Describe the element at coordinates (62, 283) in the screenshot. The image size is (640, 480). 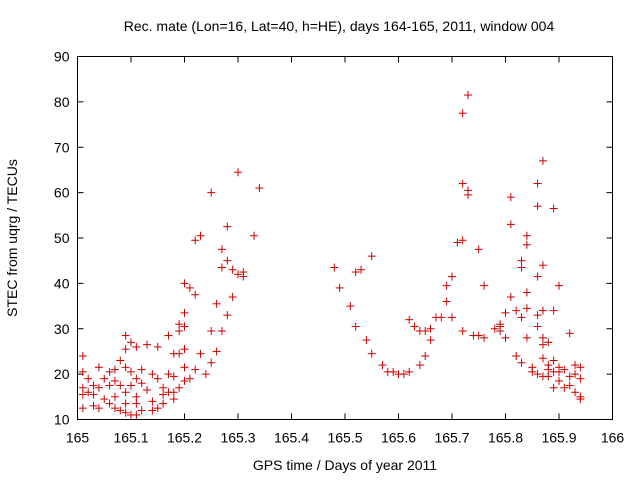
I see `y-tick-label: 40` at that location.